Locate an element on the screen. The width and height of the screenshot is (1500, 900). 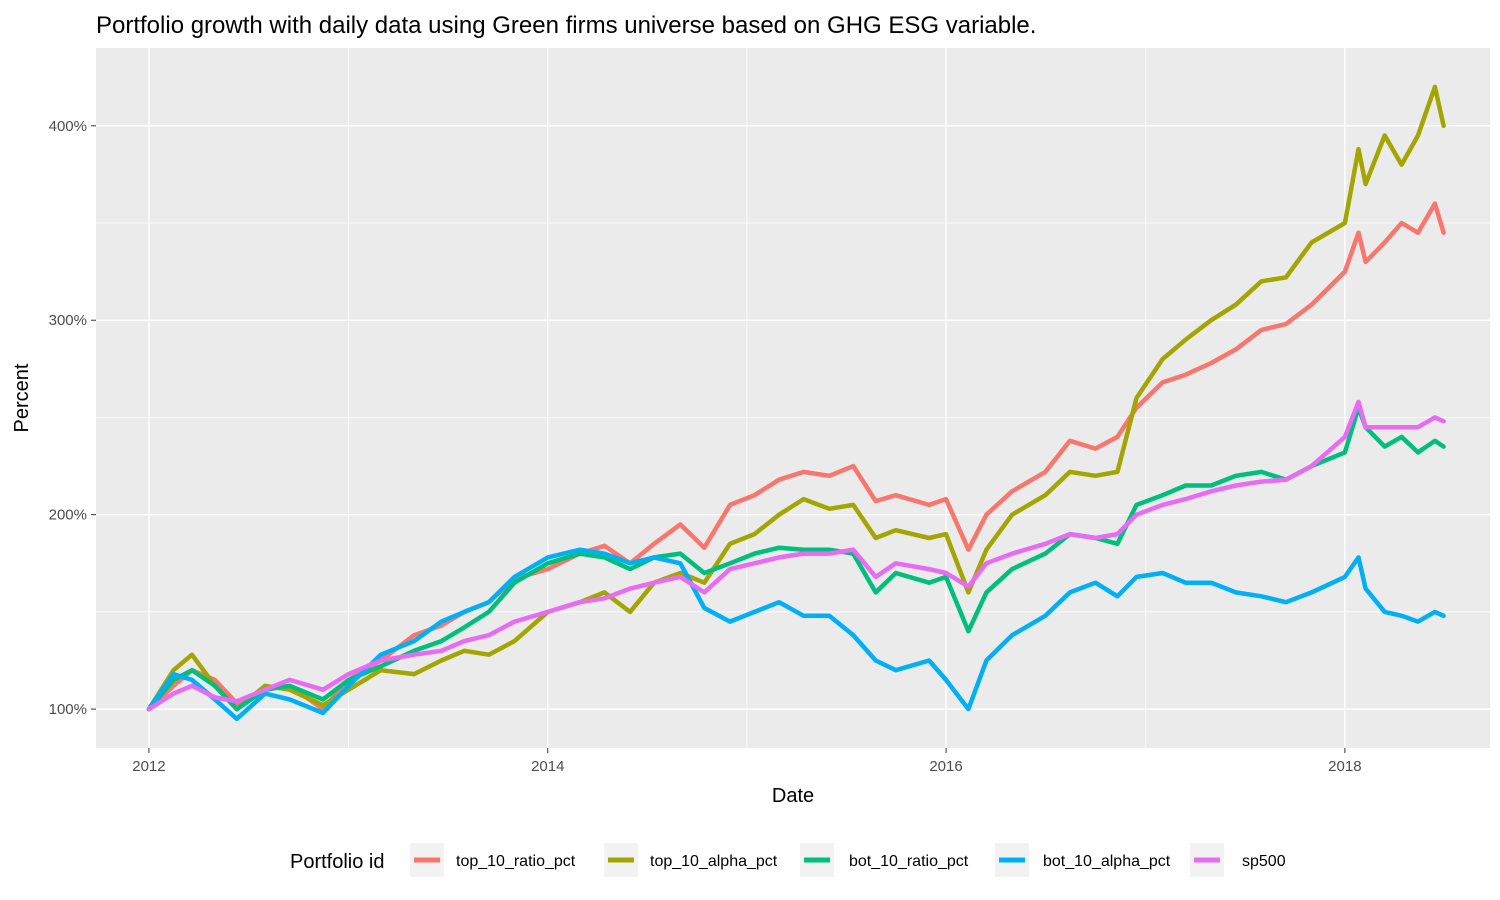
y-tick-label: 100% is located at coordinates (68, 709).